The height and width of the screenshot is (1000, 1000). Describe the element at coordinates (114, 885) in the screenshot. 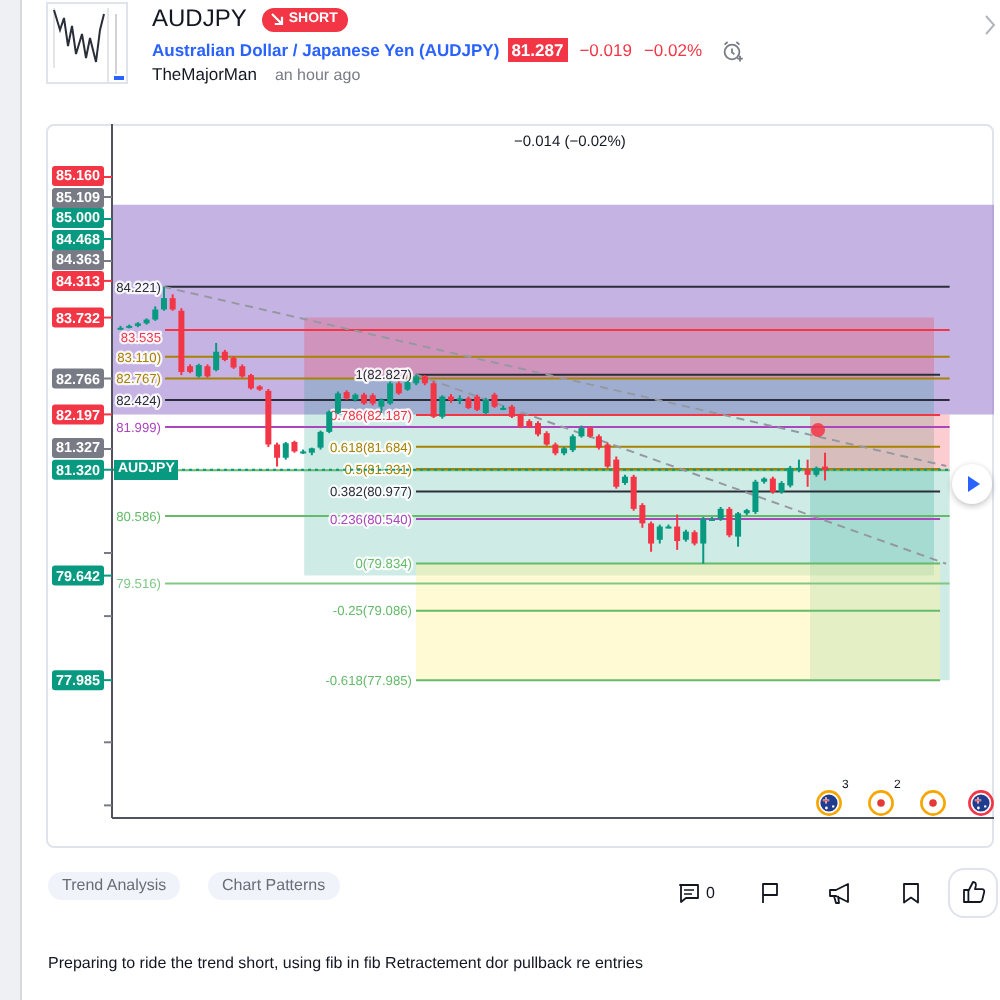

I see `text: Trend Analysis` at that location.